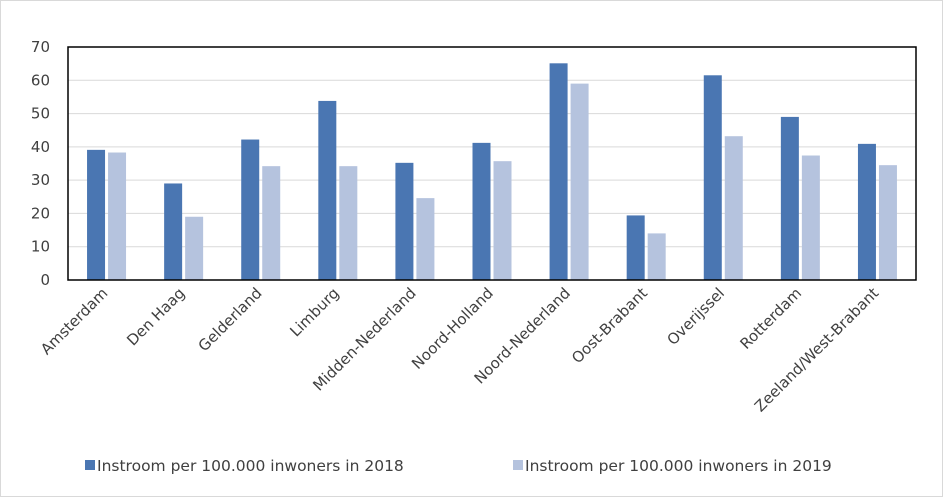 This screenshot has width=943, height=500. Describe the element at coordinates (40, 163) in the screenshot. I see `y-axis-ticks: 0 10 20 30 40 50 60 70` at that location.